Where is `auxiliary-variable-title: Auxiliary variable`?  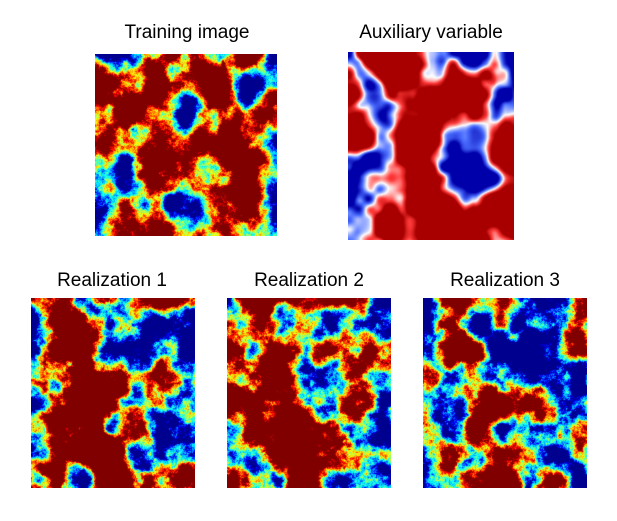
auxiliary-variable-title: Auxiliary variable is located at coordinates (431, 32).